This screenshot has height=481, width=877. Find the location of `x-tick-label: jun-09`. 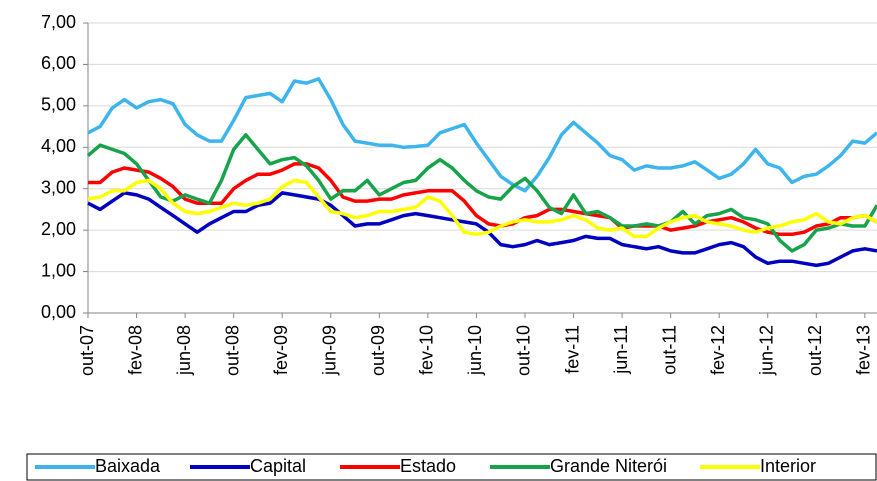

x-tick-label: jun-09 is located at coordinates (330, 350).